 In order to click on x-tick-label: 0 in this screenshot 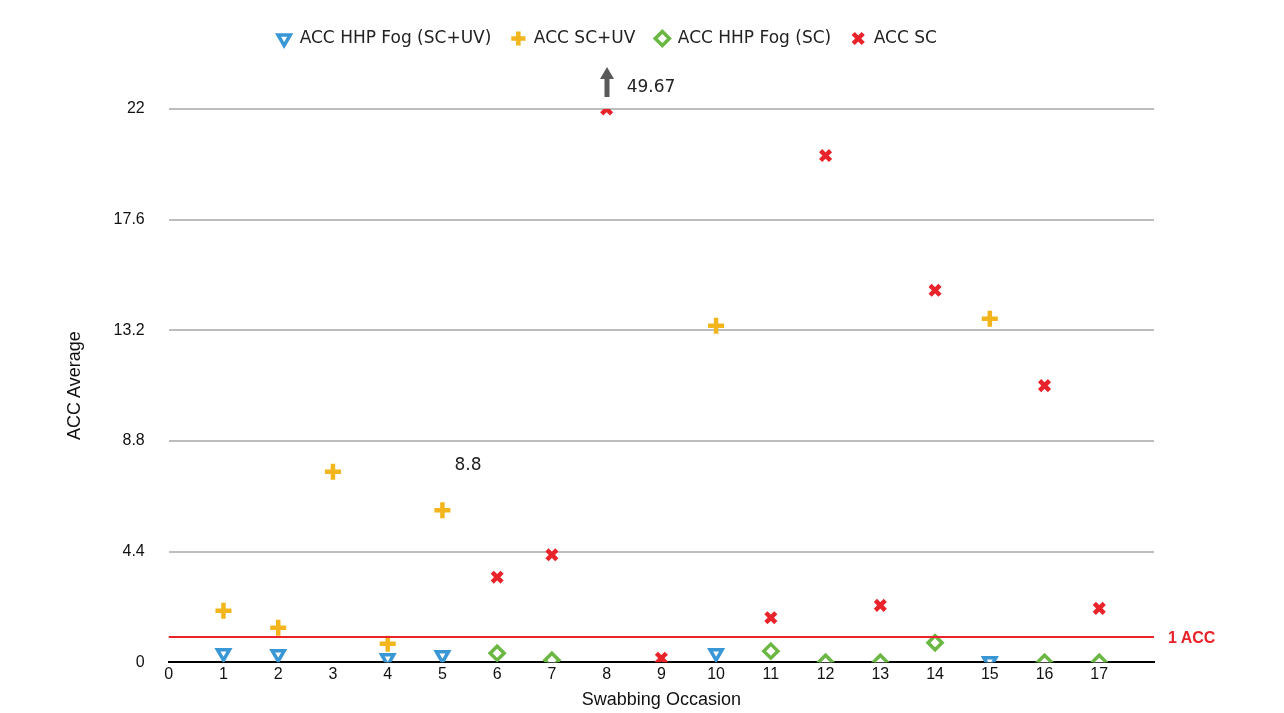, I will do `click(169, 674)`.